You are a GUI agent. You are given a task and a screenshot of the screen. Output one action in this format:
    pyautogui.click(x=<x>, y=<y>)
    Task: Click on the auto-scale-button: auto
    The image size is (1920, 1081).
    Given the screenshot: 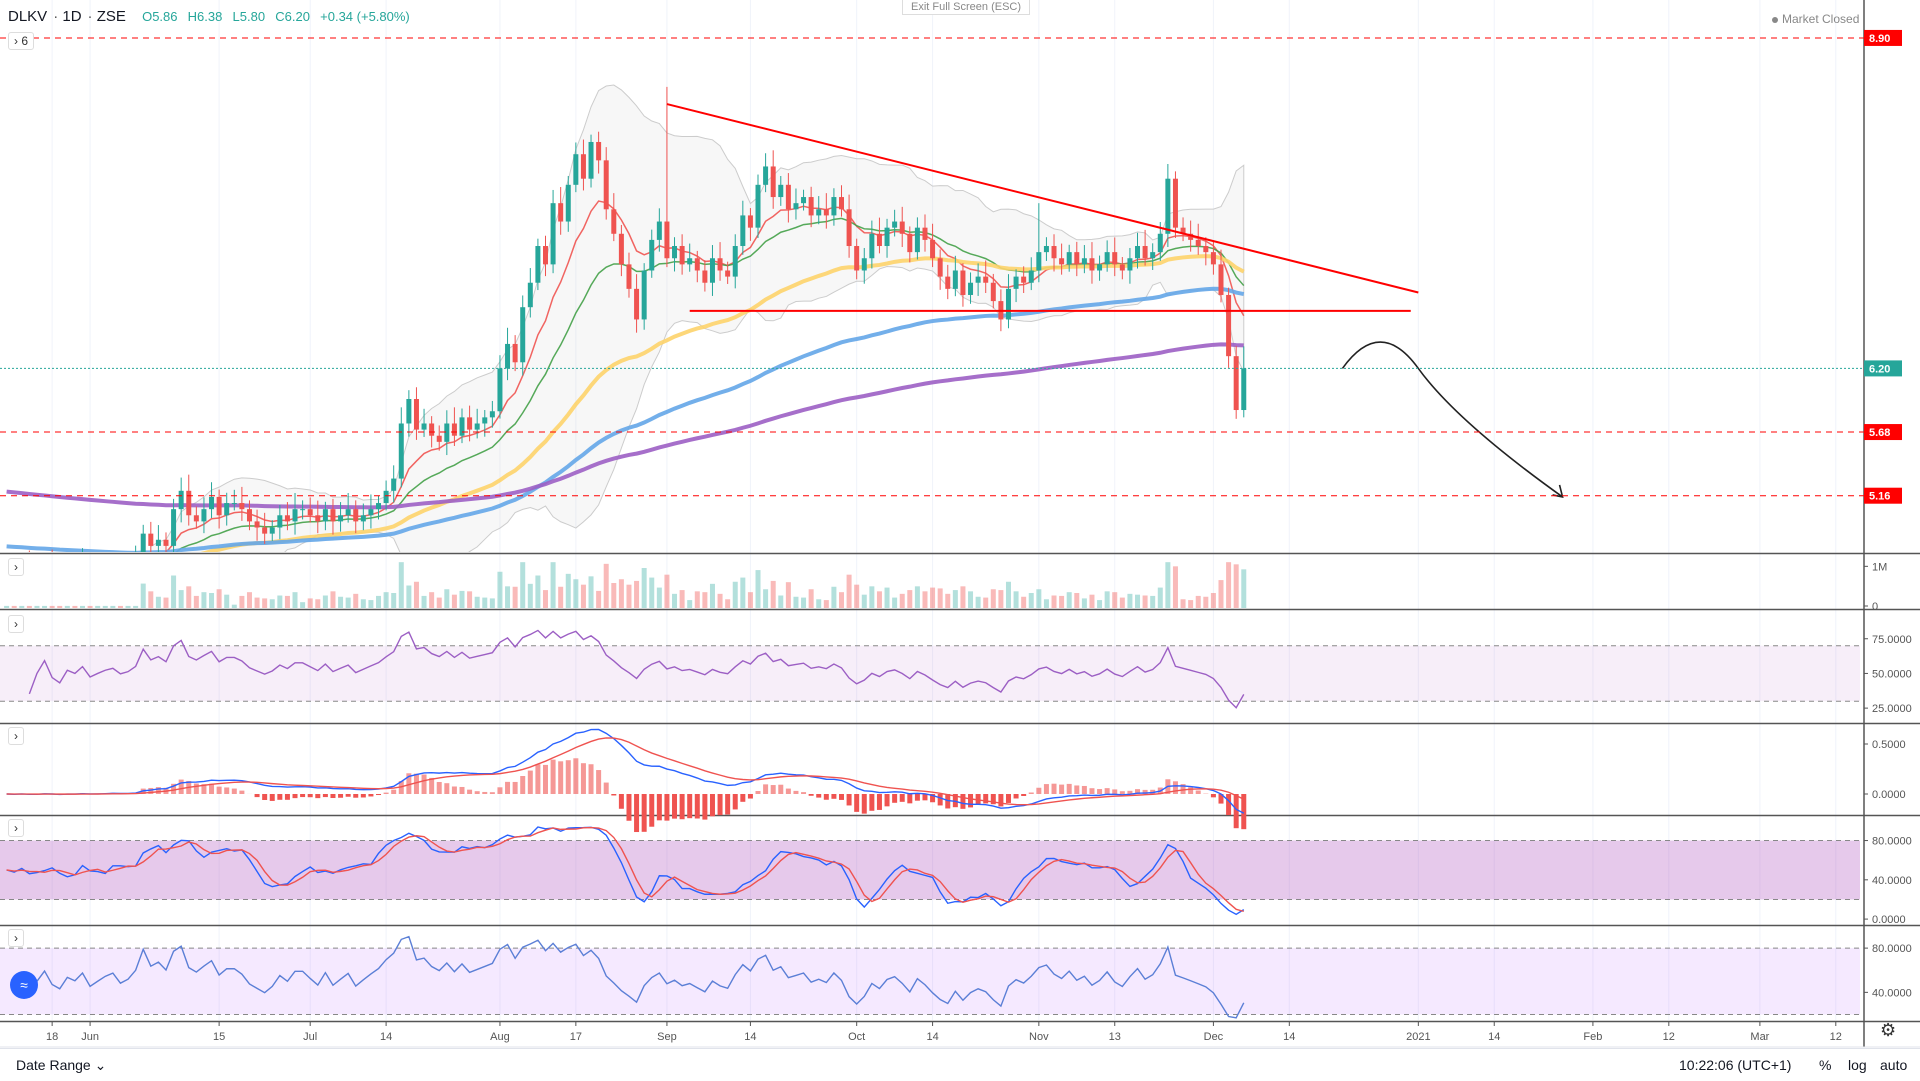 What is the action you would take?
    pyautogui.click(x=1893, y=1065)
    